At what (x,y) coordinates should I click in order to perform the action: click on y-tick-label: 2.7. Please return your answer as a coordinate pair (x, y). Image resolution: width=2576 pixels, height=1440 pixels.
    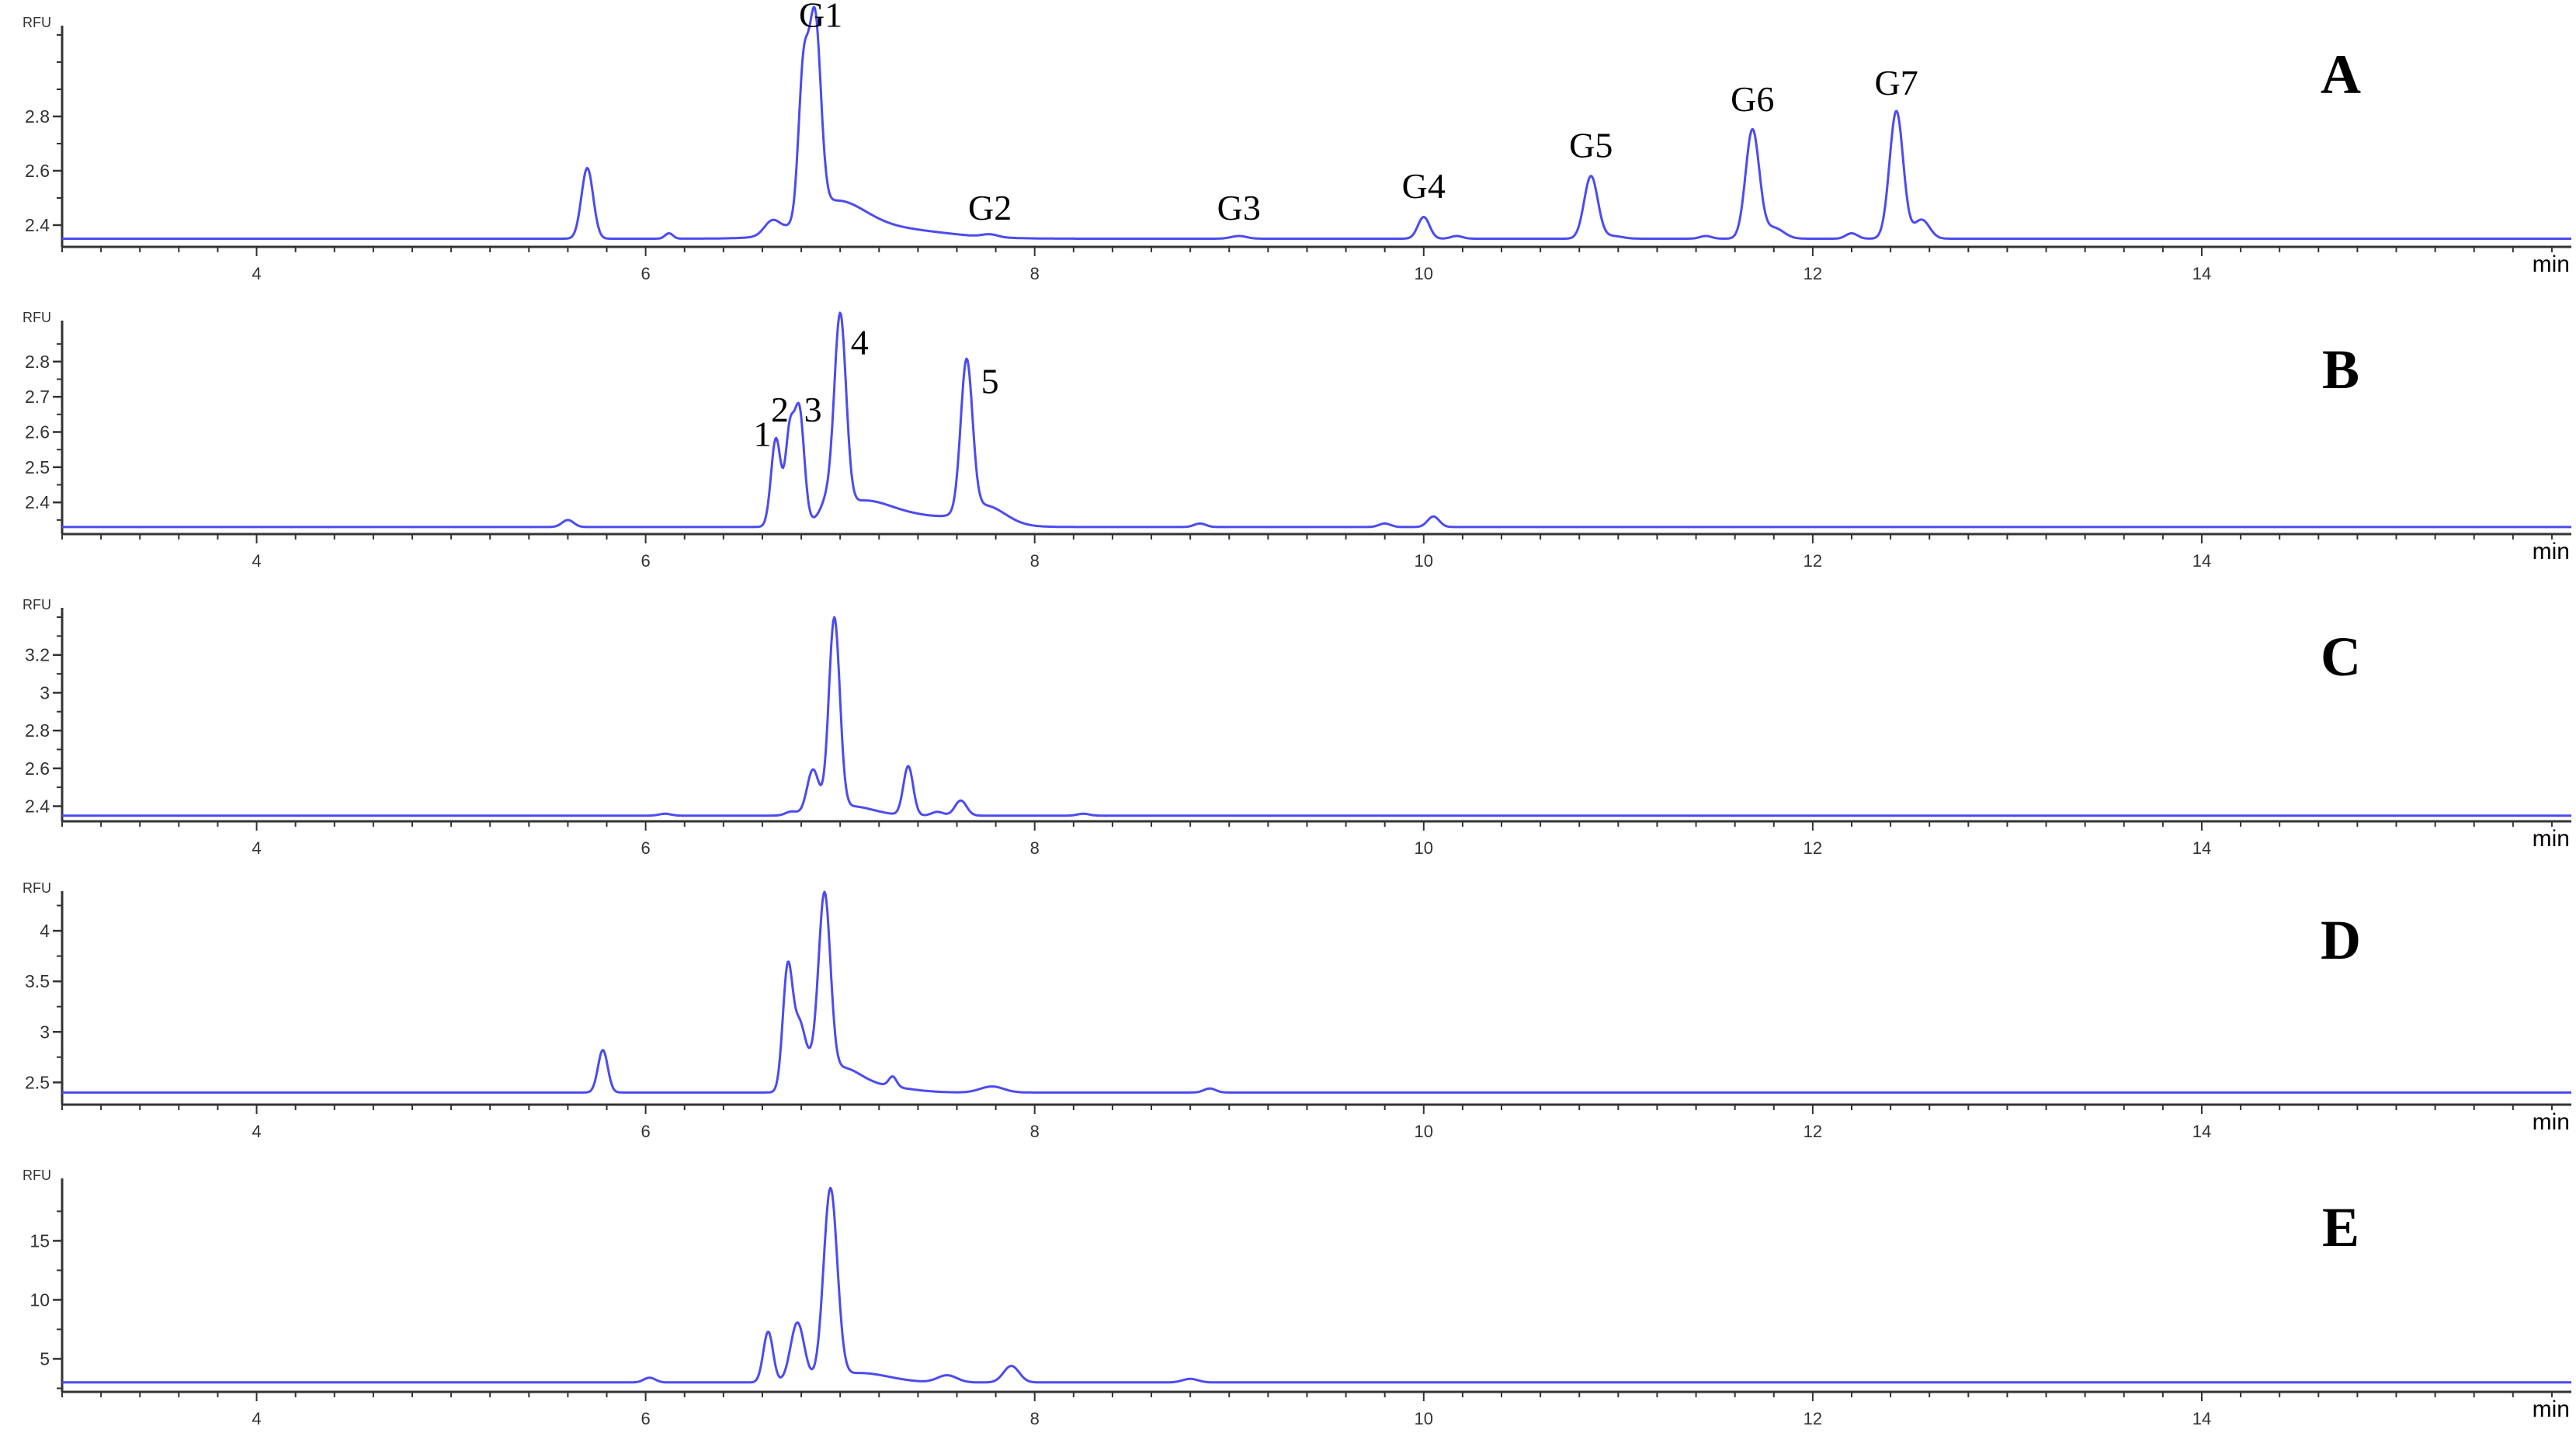
    Looking at the image, I should click on (37, 397).